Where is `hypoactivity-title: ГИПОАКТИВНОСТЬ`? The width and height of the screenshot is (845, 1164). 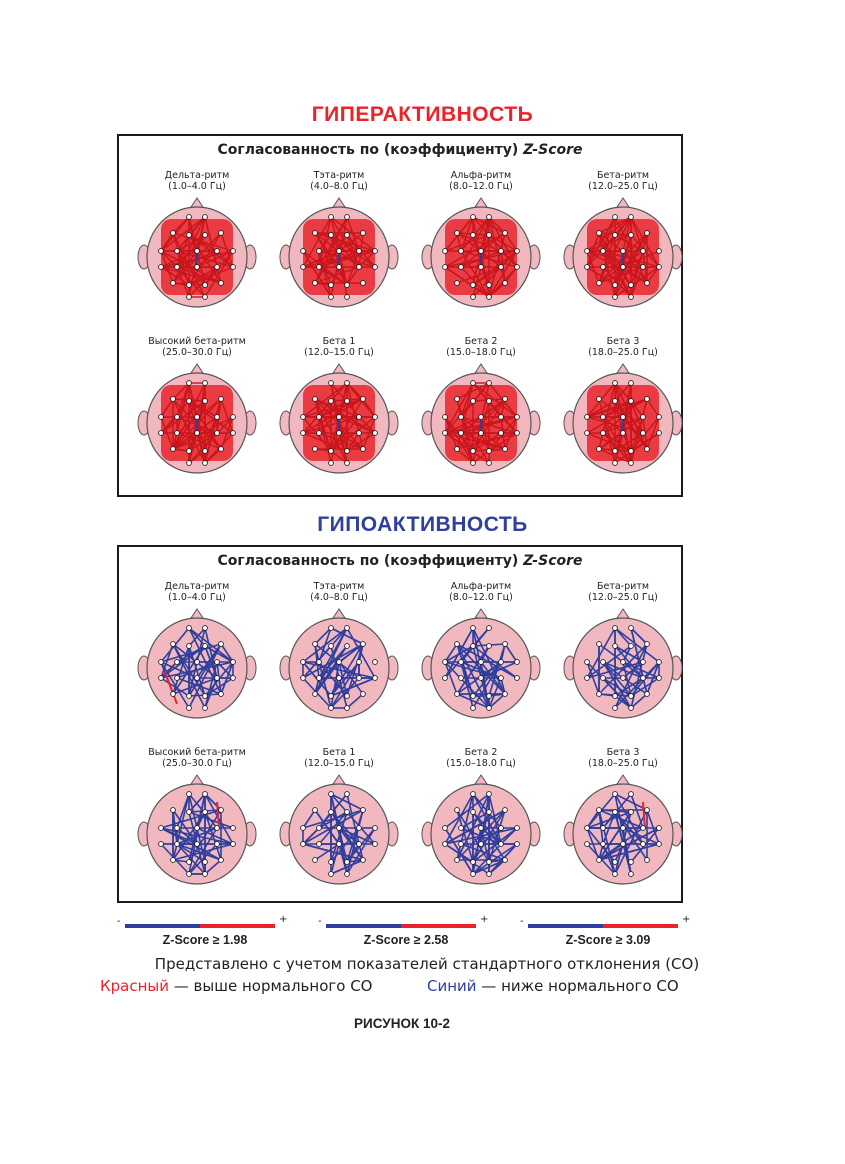
hypoactivity-title: ГИПОАКТИВНОСТЬ is located at coordinates (422, 524).